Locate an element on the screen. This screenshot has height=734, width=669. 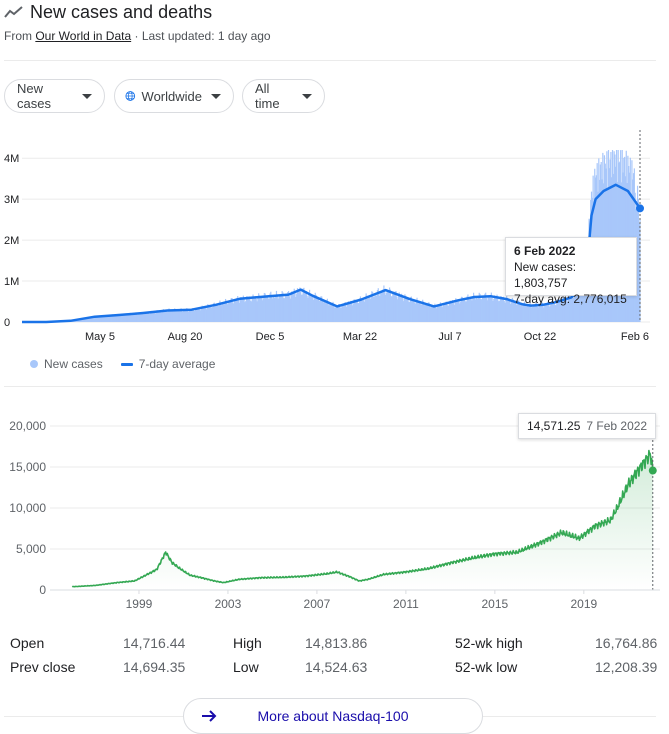
y-tick-label: 15,000 is located at coordinates (27, 467).